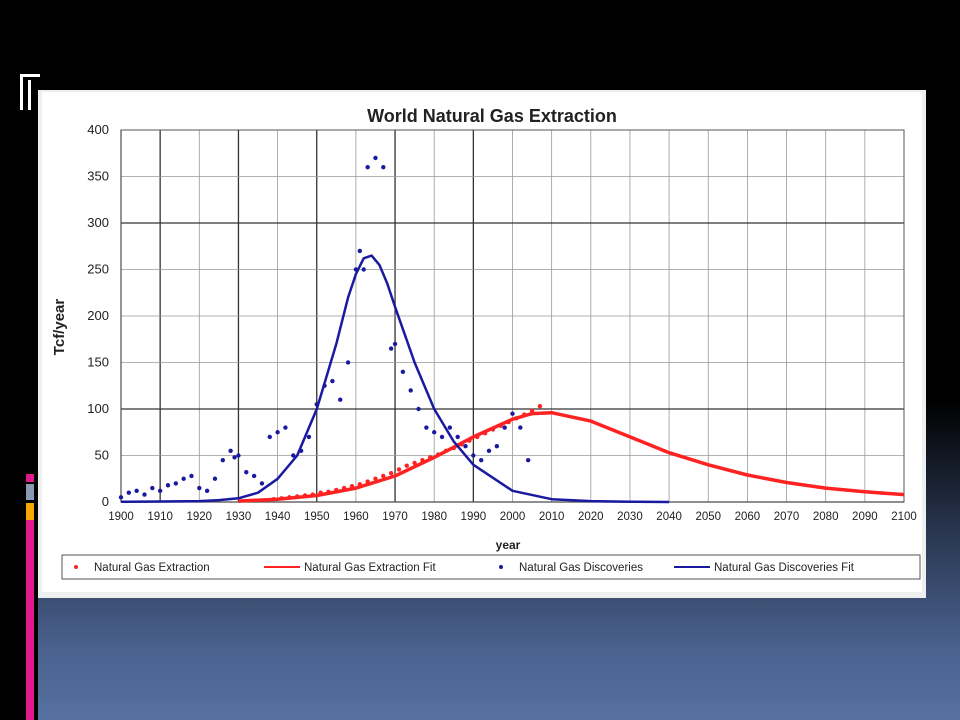  What do you see at coordinates (395, 517) in the screenshot?
I see `x-tick-label: 1970` at bounding box center [395, 517].